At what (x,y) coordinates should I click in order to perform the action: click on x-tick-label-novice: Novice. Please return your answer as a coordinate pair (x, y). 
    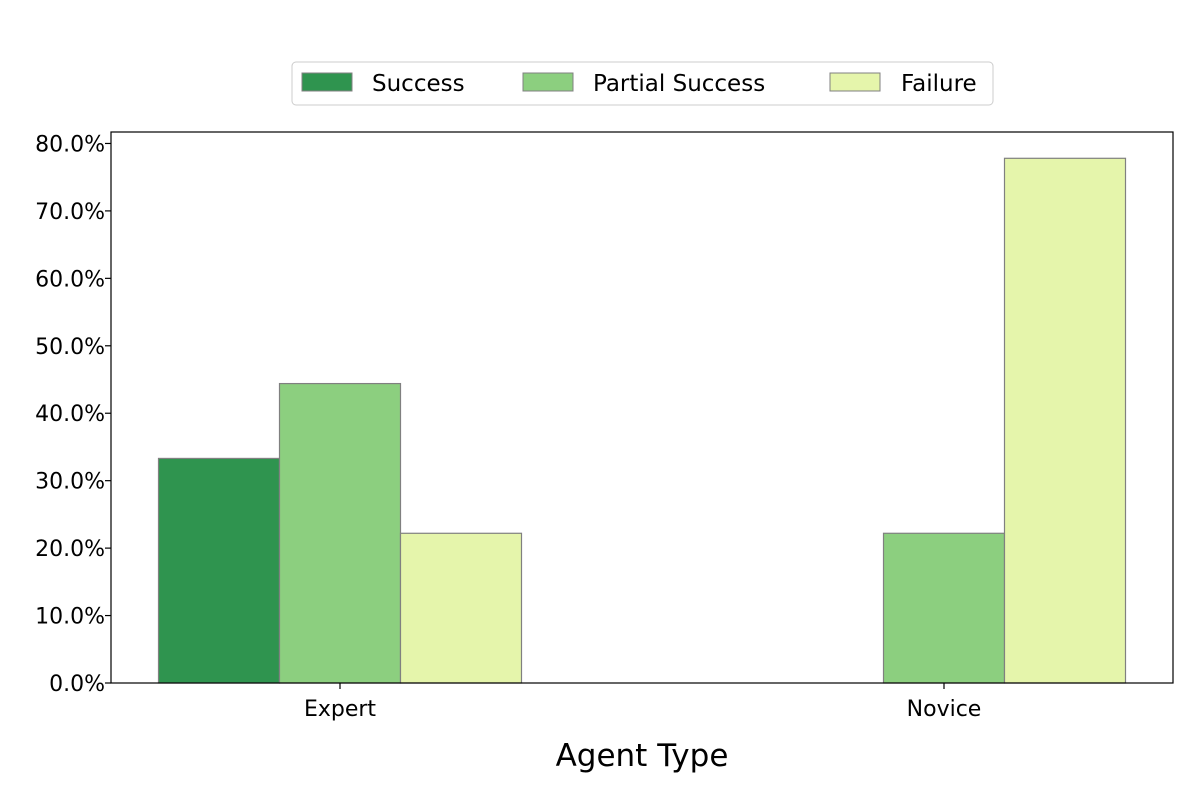
    Looking at the image, I should click on (944, 709).